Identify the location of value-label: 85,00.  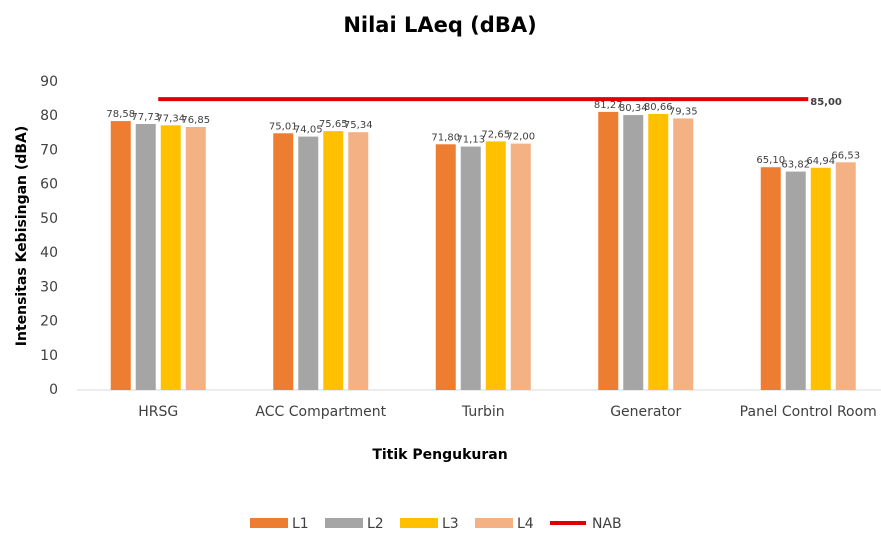
(826, 102).